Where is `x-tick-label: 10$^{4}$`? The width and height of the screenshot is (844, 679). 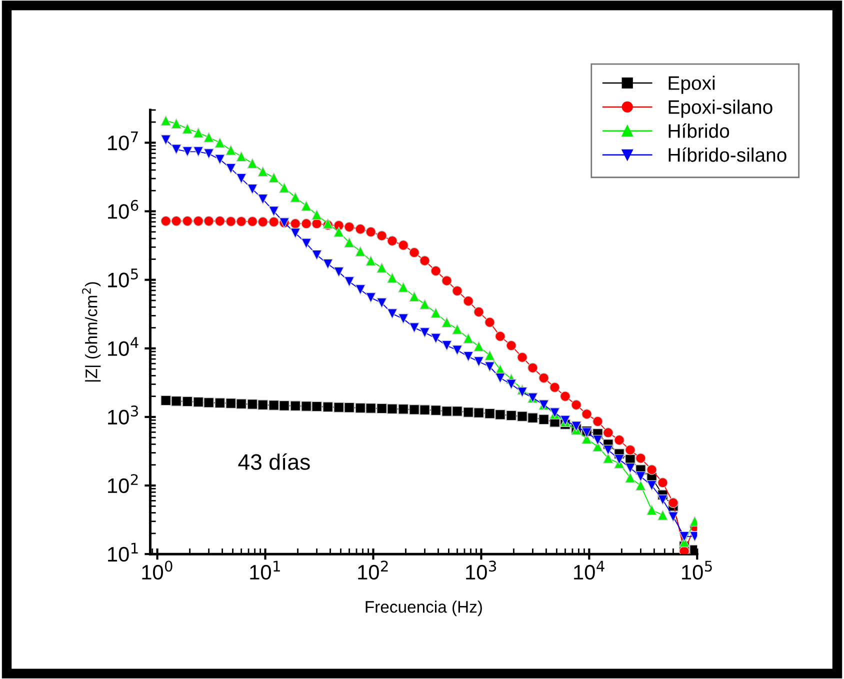 x-tick-label: 10$^{4}$ is located at coordinates (589, 570).